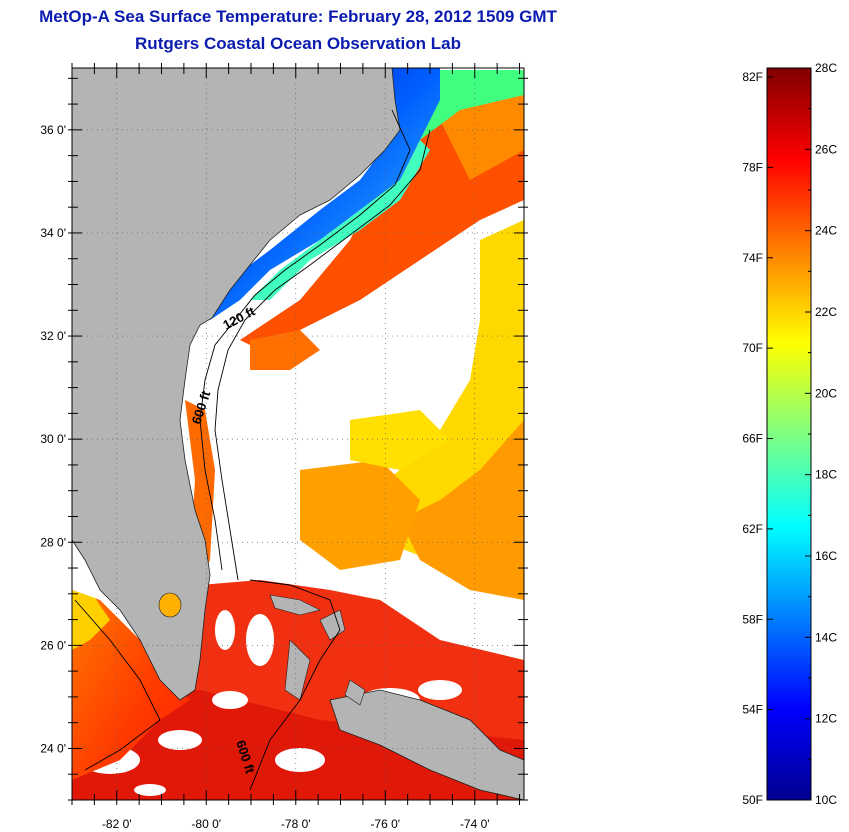 The width and height of the screenshot is (849, 832). What do you see at coordinates (206, 824) in the screenshot?
I see `lon-label: -80 0'` at bounding box center [206, 824].